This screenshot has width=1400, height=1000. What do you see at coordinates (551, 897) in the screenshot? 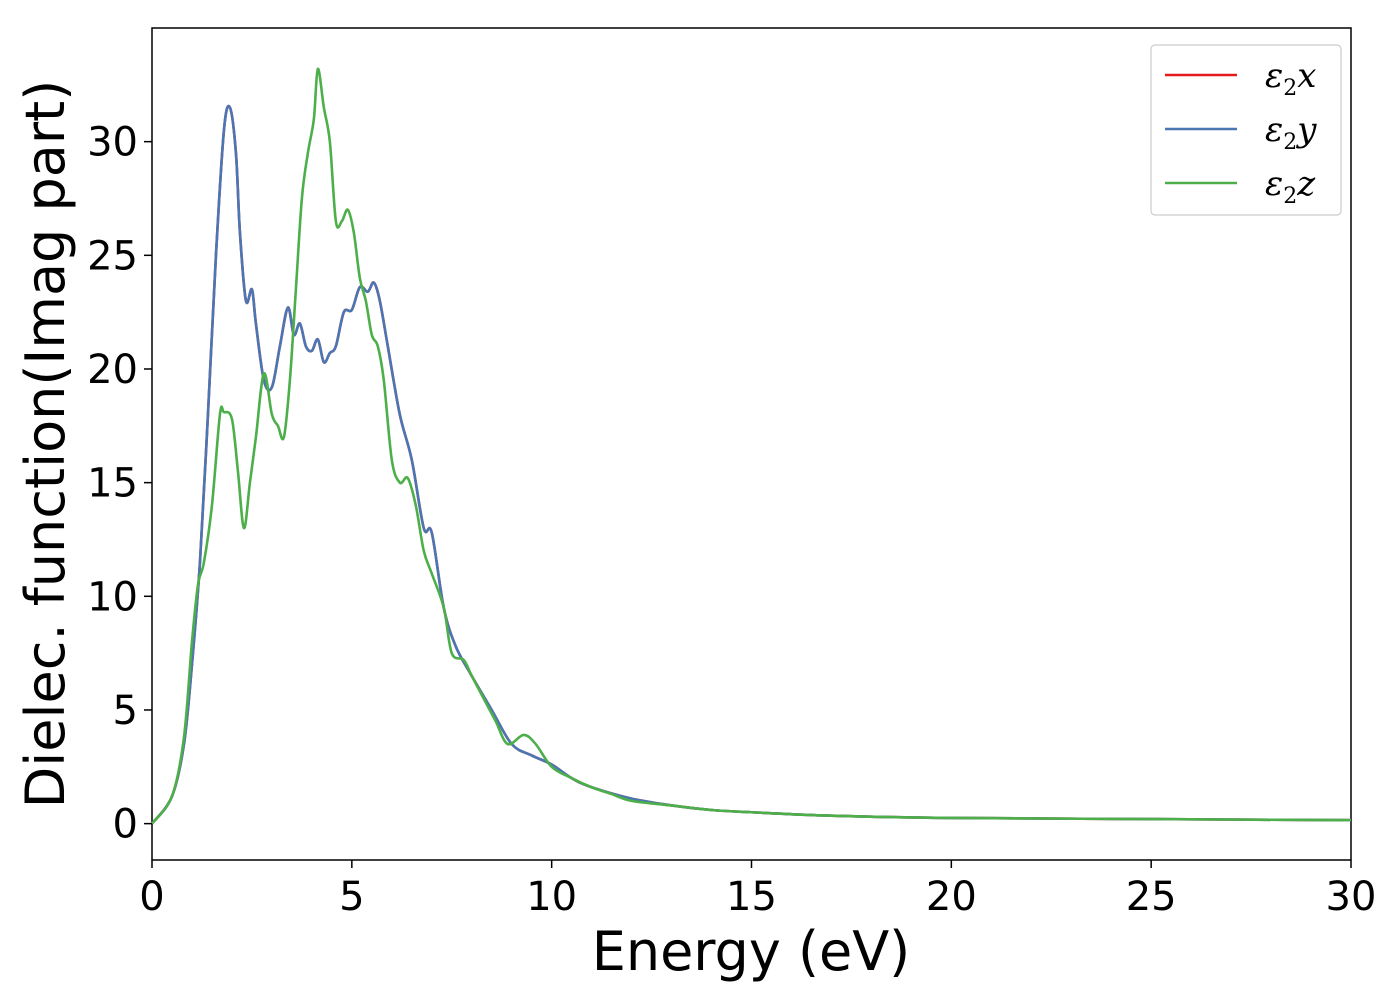
I see `x-tick-label: 10` at bounding box center [551, 897].